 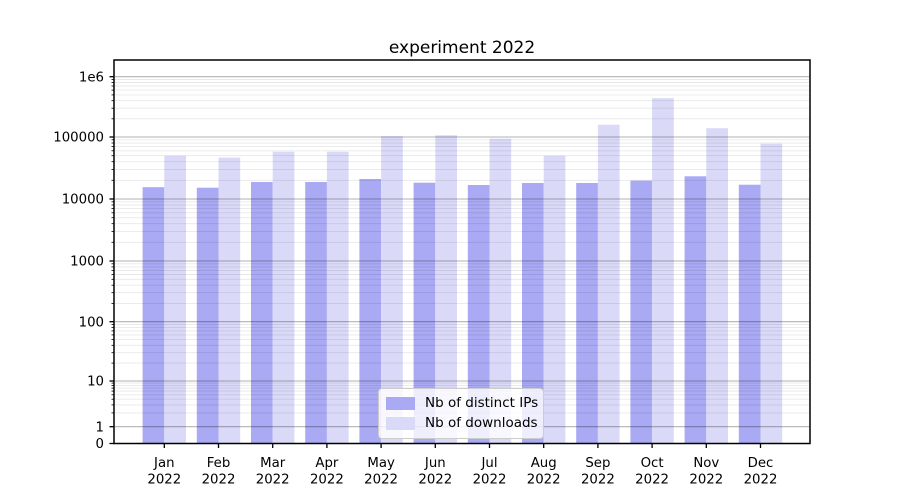 I want to click on bar-nb-of-distinct-ips-sep, so click(x=587, y=313).